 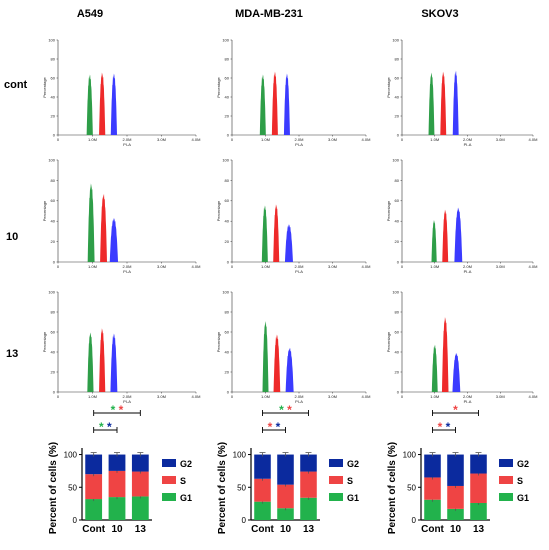 I want to click on legend-label-g1: G1, so click(x=186, y=498).